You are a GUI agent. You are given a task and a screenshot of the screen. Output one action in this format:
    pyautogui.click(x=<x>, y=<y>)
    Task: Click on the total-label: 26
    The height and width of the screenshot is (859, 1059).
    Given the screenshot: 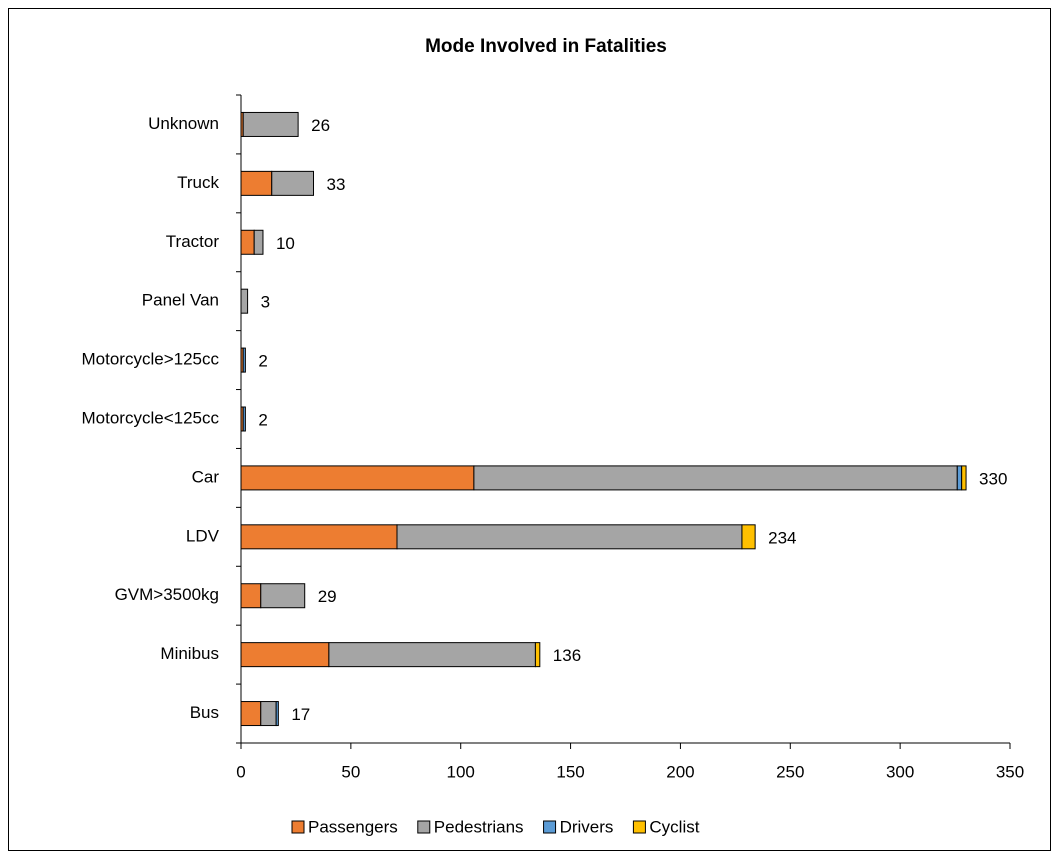 What is the action you would take?
    pyautogui.click(x=320, y=125)
    